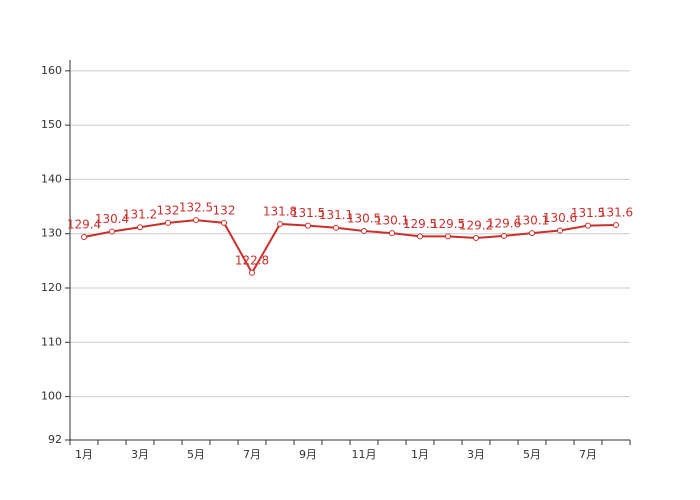 The width and height of the screenshot is (700, 500). What do you see at coordinates (51, 233) in the screenshot?
I see `y-tick-label: 130` at bounding box center [51, 233].